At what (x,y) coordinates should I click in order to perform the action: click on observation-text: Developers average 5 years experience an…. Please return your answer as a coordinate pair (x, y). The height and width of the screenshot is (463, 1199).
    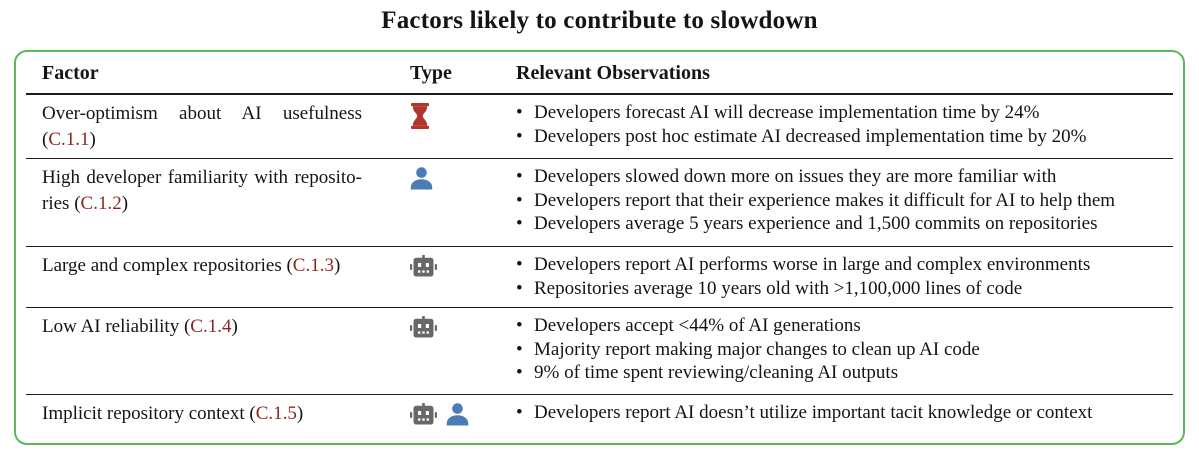
    Looking at the image, I should click on (816, 223).